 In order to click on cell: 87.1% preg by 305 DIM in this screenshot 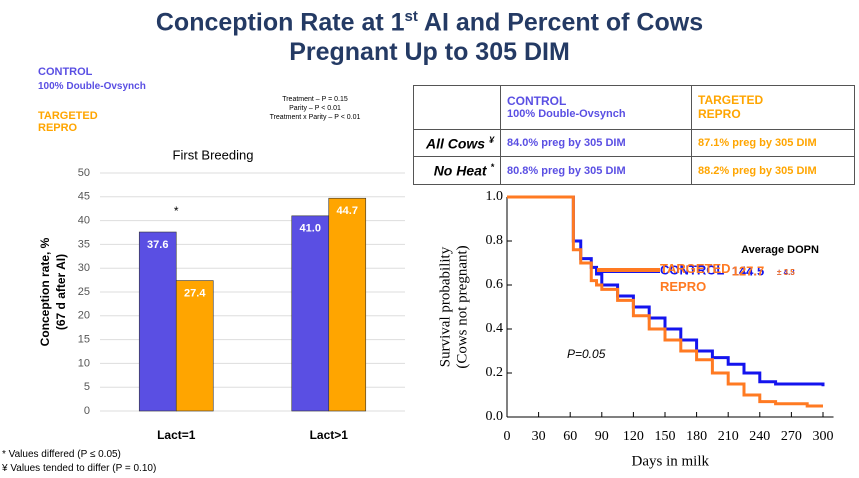, I will do `click(773, 143)`.